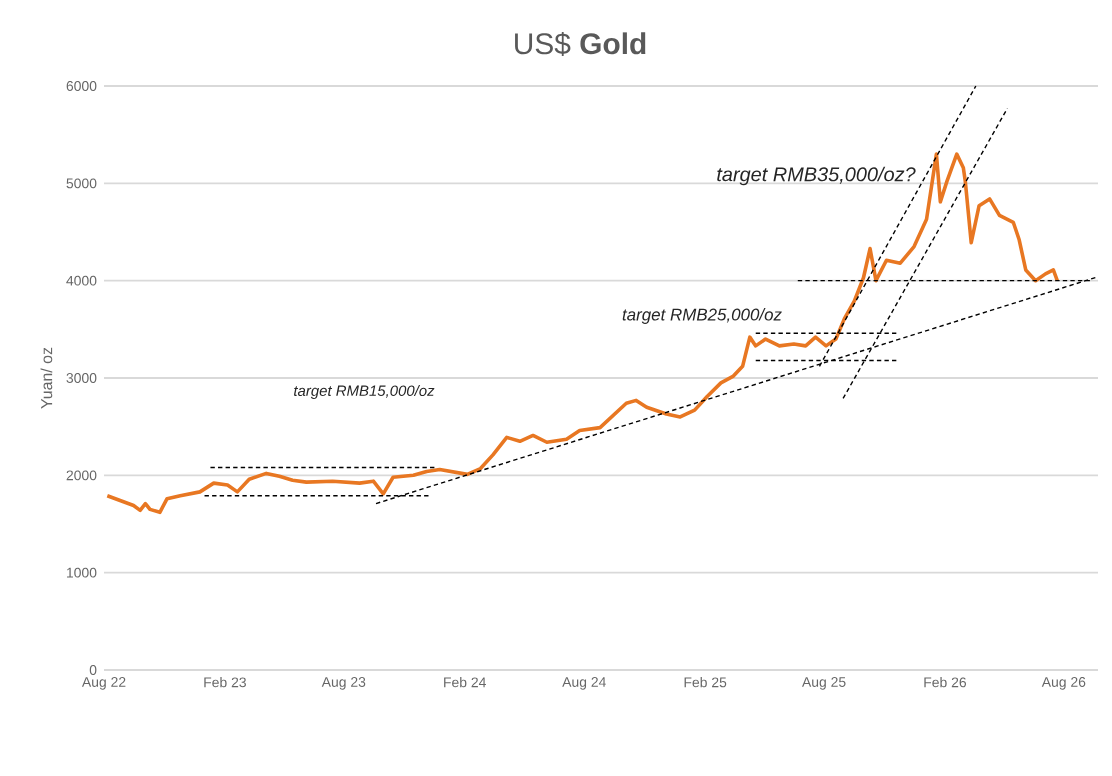  What do you see at coordinates (702, 316) in the screenshot?
I see `annotation: target RMB25,000/oz` at bounding box center [702, 316].